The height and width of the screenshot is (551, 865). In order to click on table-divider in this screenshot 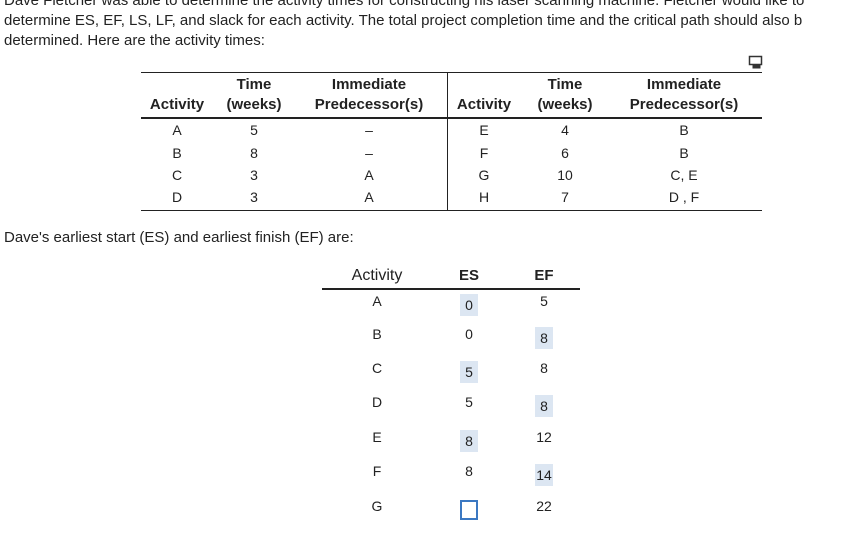, I will do `click(447, 141)`.